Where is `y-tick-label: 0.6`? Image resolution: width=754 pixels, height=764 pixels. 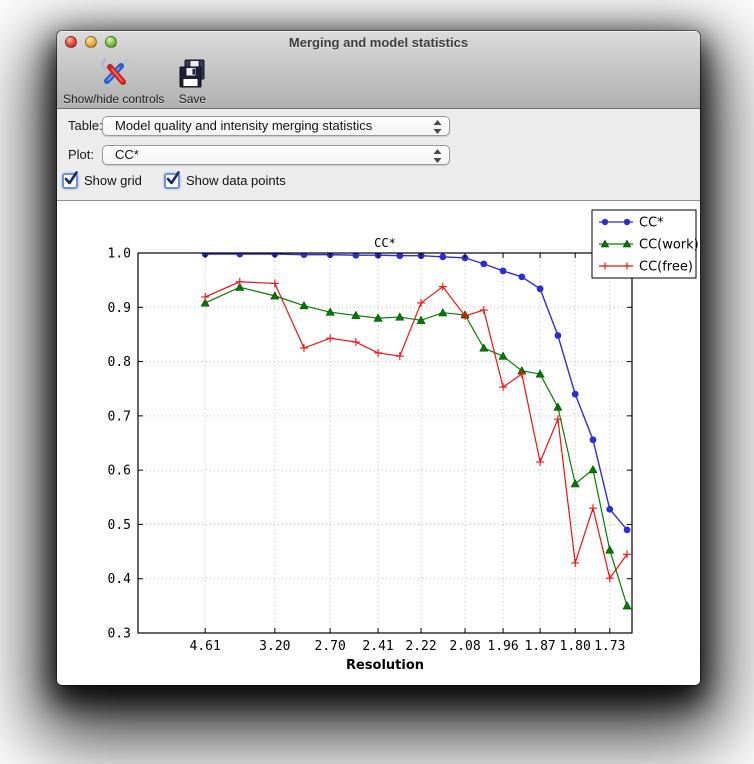 y-tick-label: 0.6 is located at coordinates (119, 471).